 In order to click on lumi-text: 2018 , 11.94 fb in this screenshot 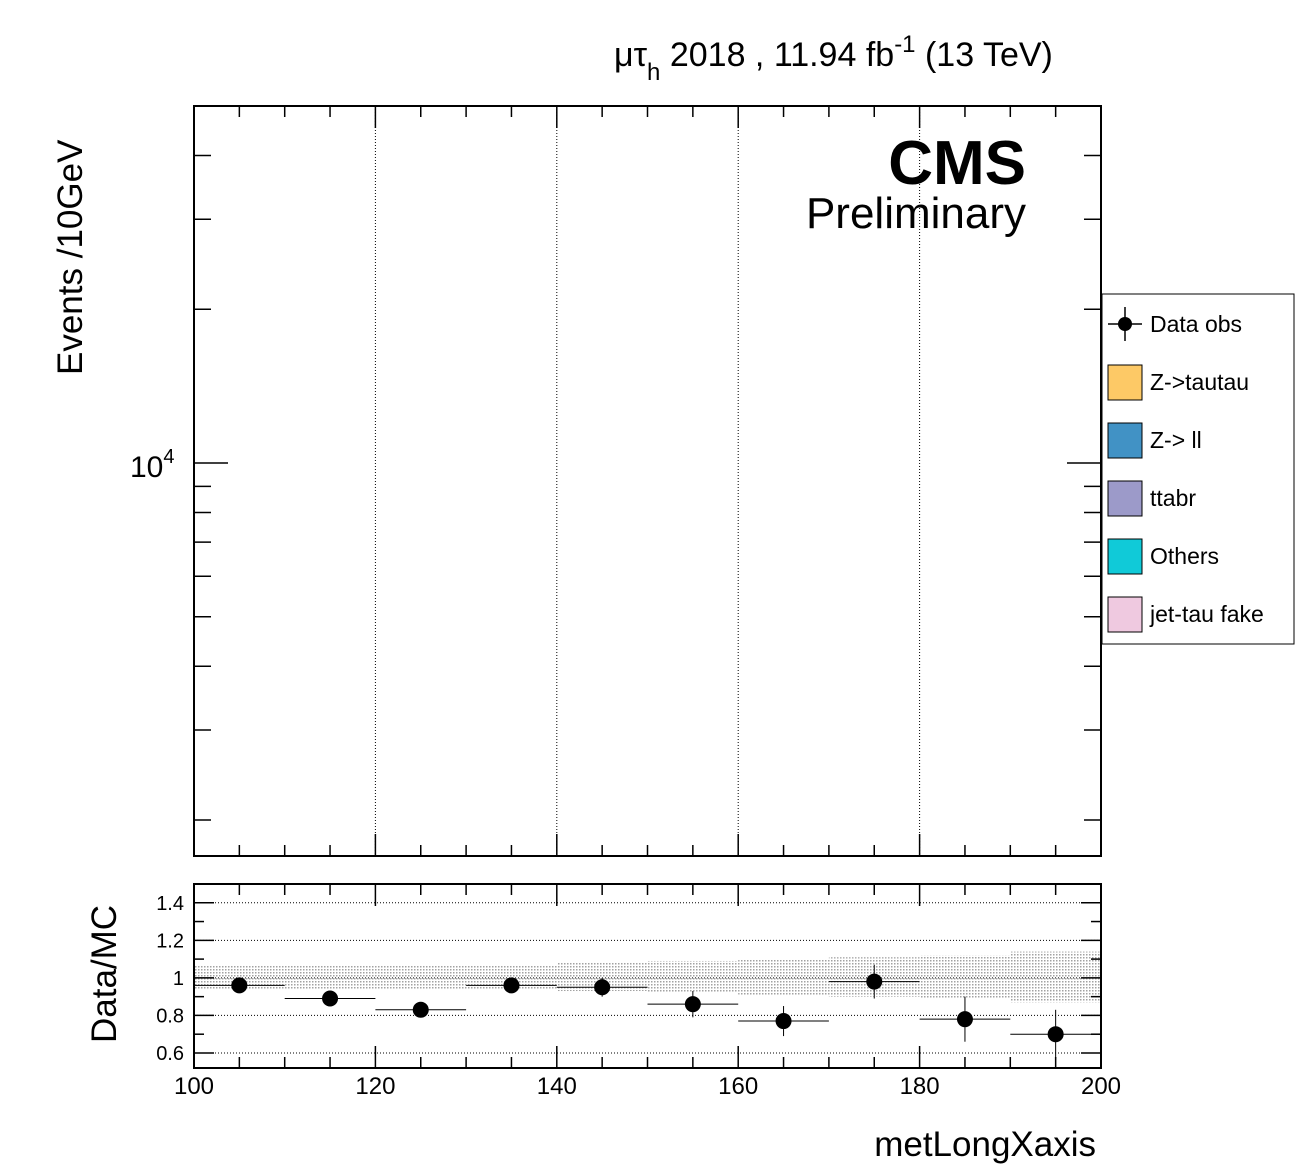, I will do `click(777, 55)`.